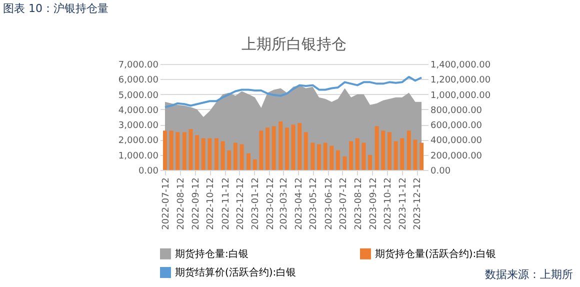  I want to click on x-tick-label: 2023-08-12, so click(359, 204).